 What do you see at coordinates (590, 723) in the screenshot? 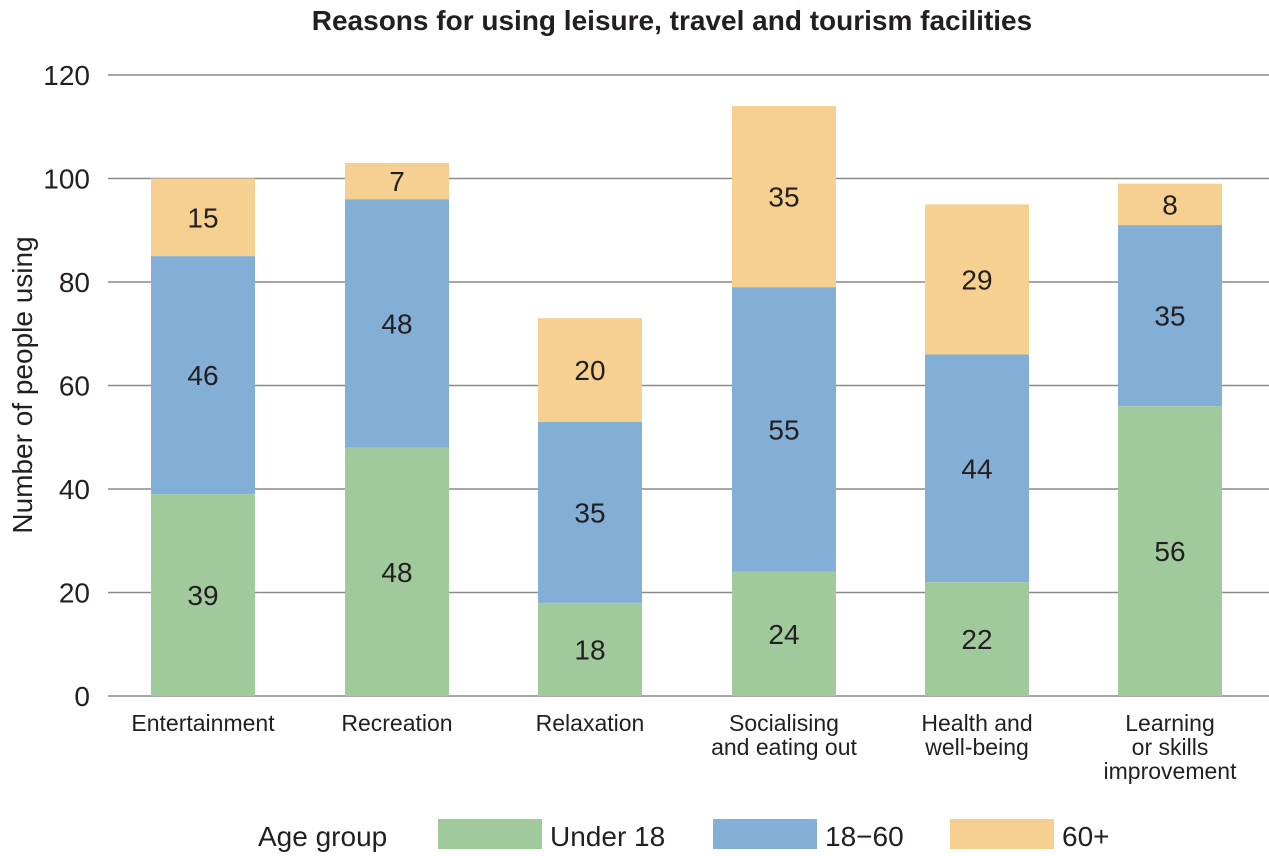
I see `x-category-label: Relaxation` at bounding box center [590, 723].